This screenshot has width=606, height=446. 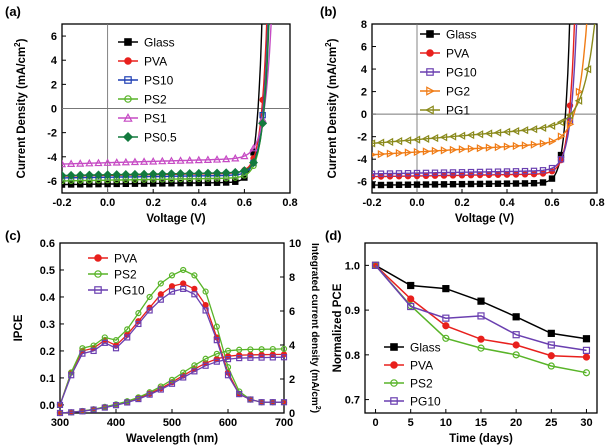 I want to click on y-tick-label: 0.2, so click(x=47, y=352).